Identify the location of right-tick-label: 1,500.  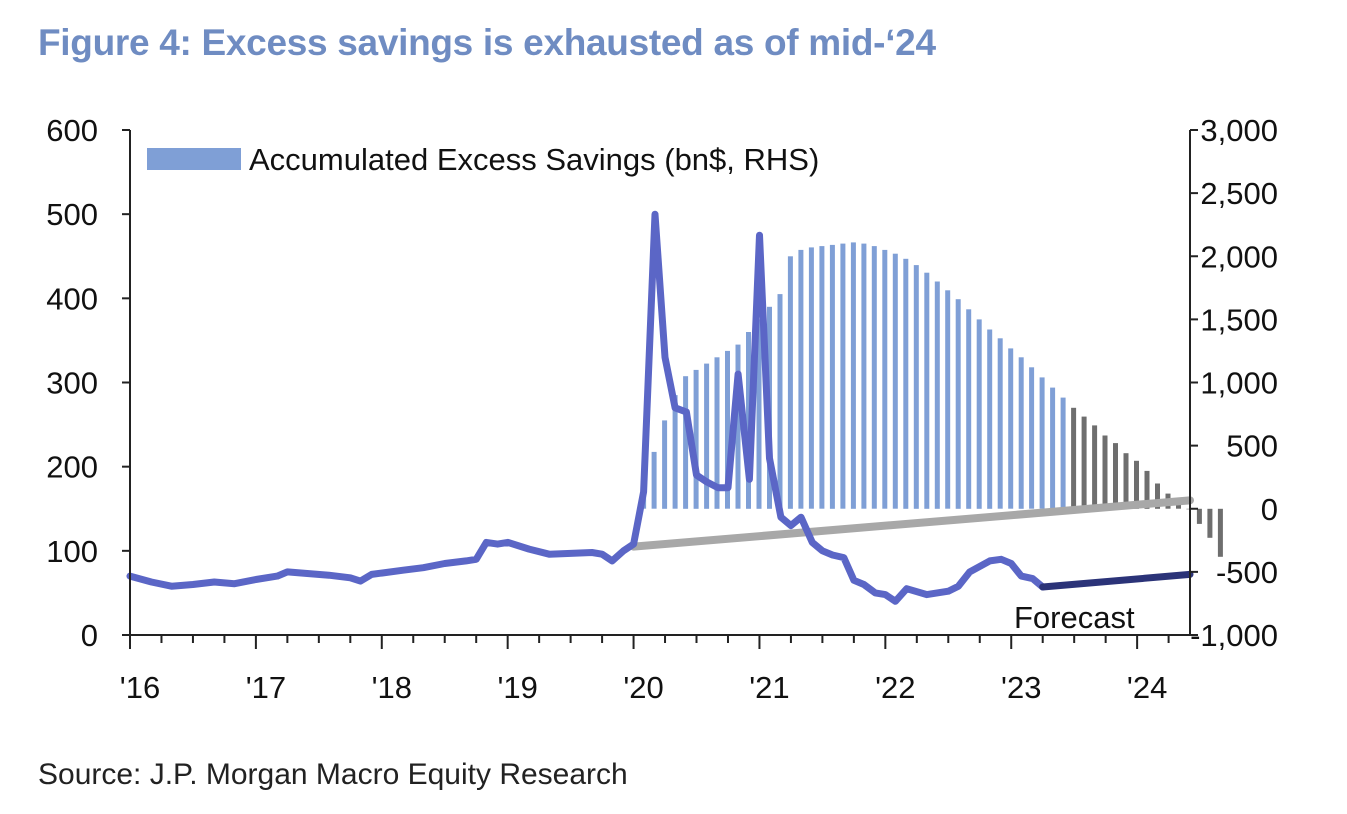
(1239, 319).